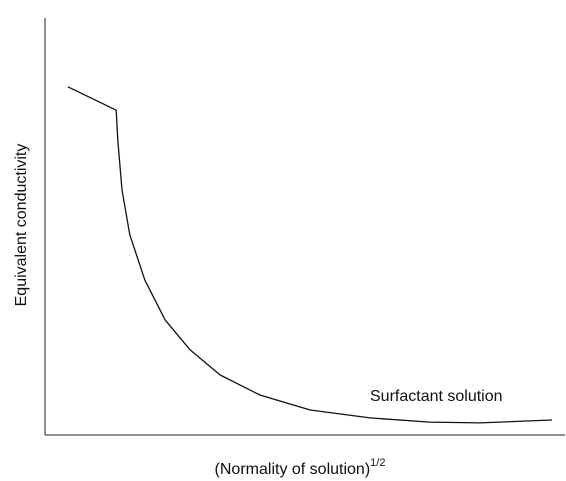  I want to click on y-axis-label: Equivalent conductivity, so click(21, 225).